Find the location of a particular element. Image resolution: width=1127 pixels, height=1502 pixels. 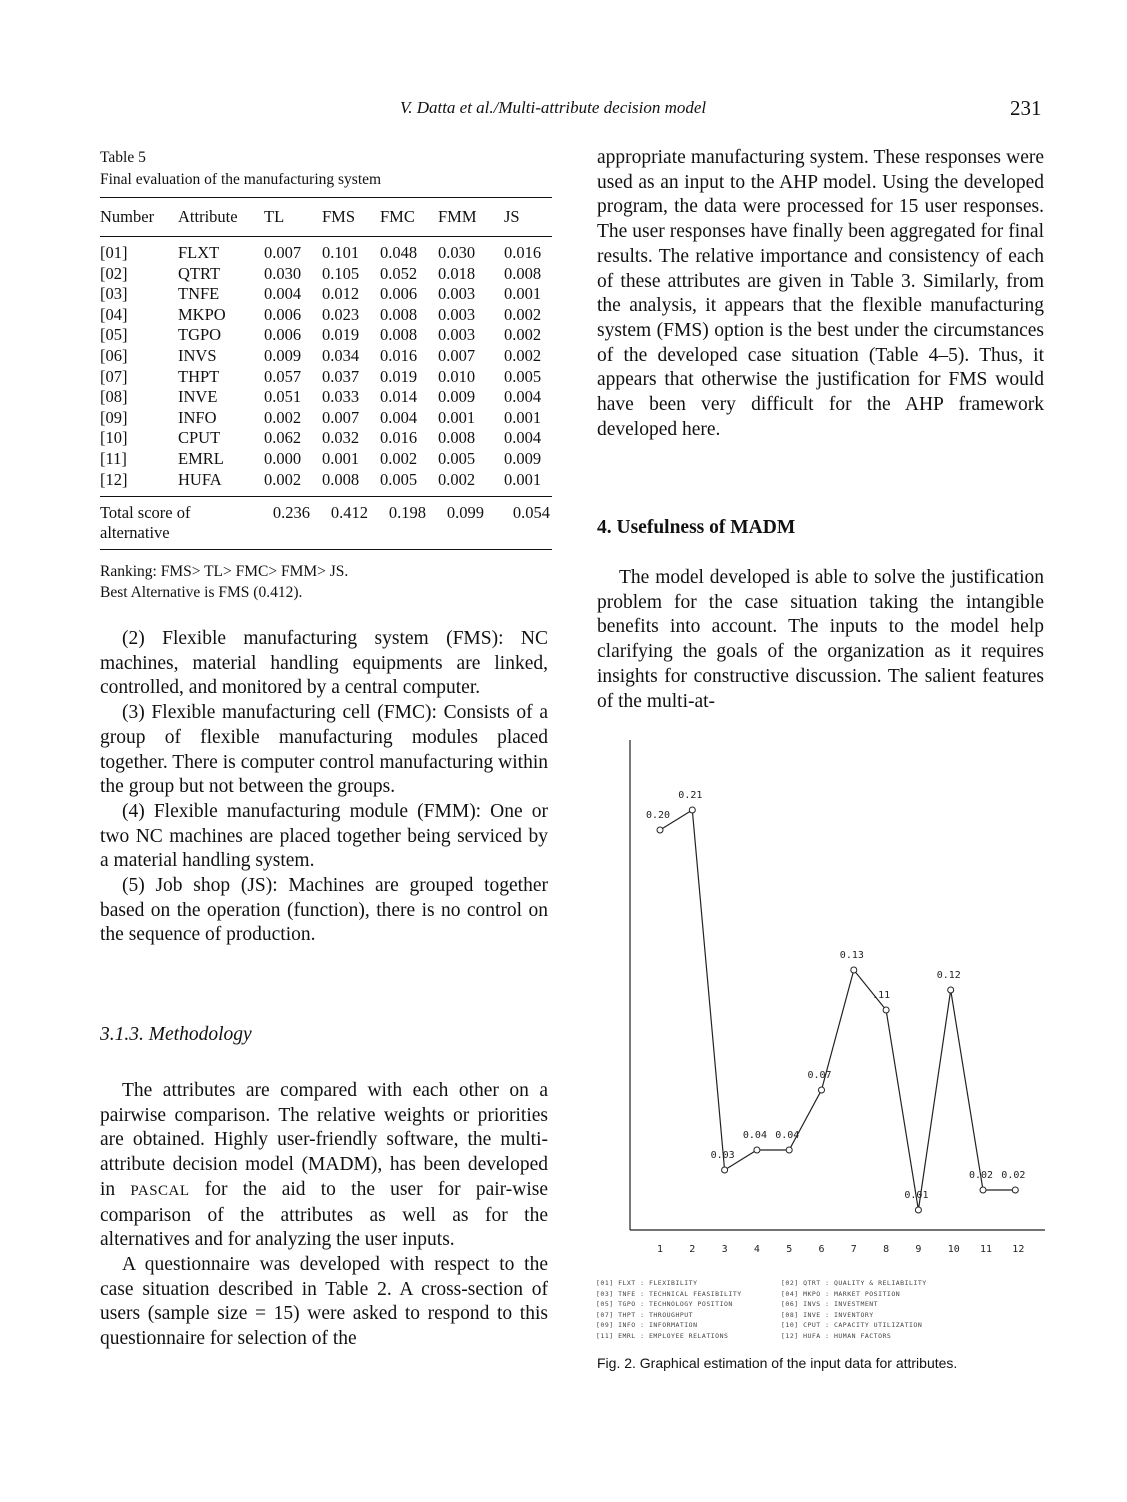

table-cell: [07] is located at coordinates (114, 376).